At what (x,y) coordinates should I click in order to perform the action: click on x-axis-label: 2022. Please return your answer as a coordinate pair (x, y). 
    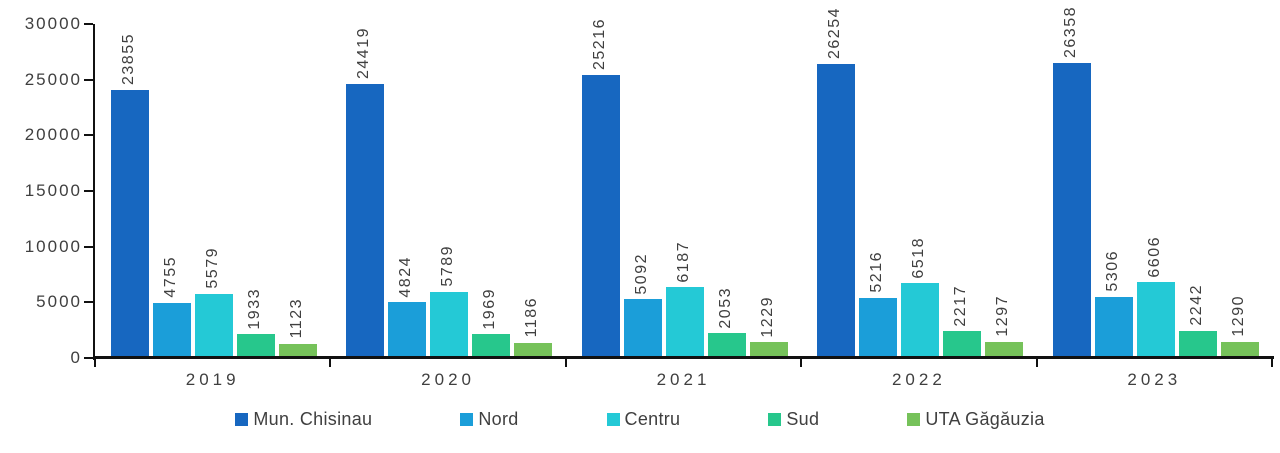
    Looking at the image, I should click on (918, 379).